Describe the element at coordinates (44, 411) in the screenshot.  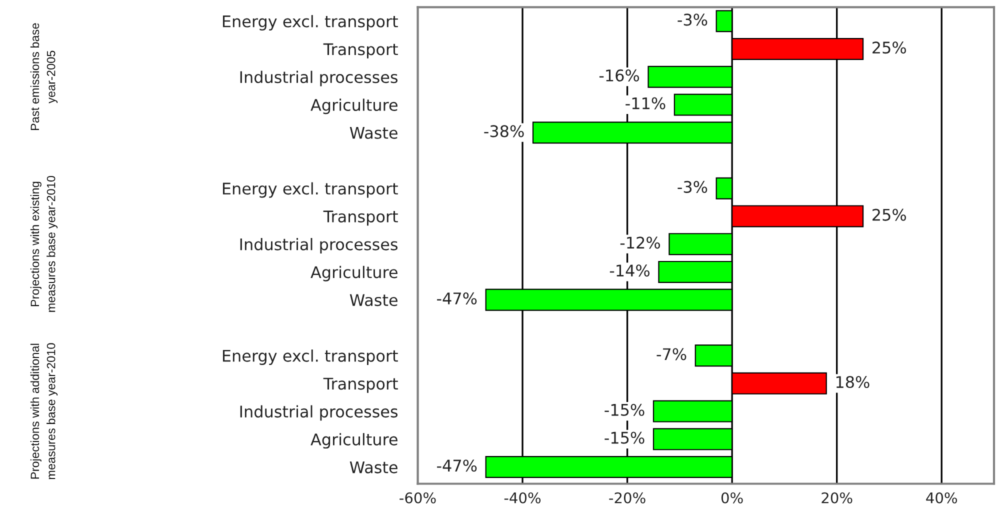
I see `text: Projections with additional measures base year-2010` at that location.